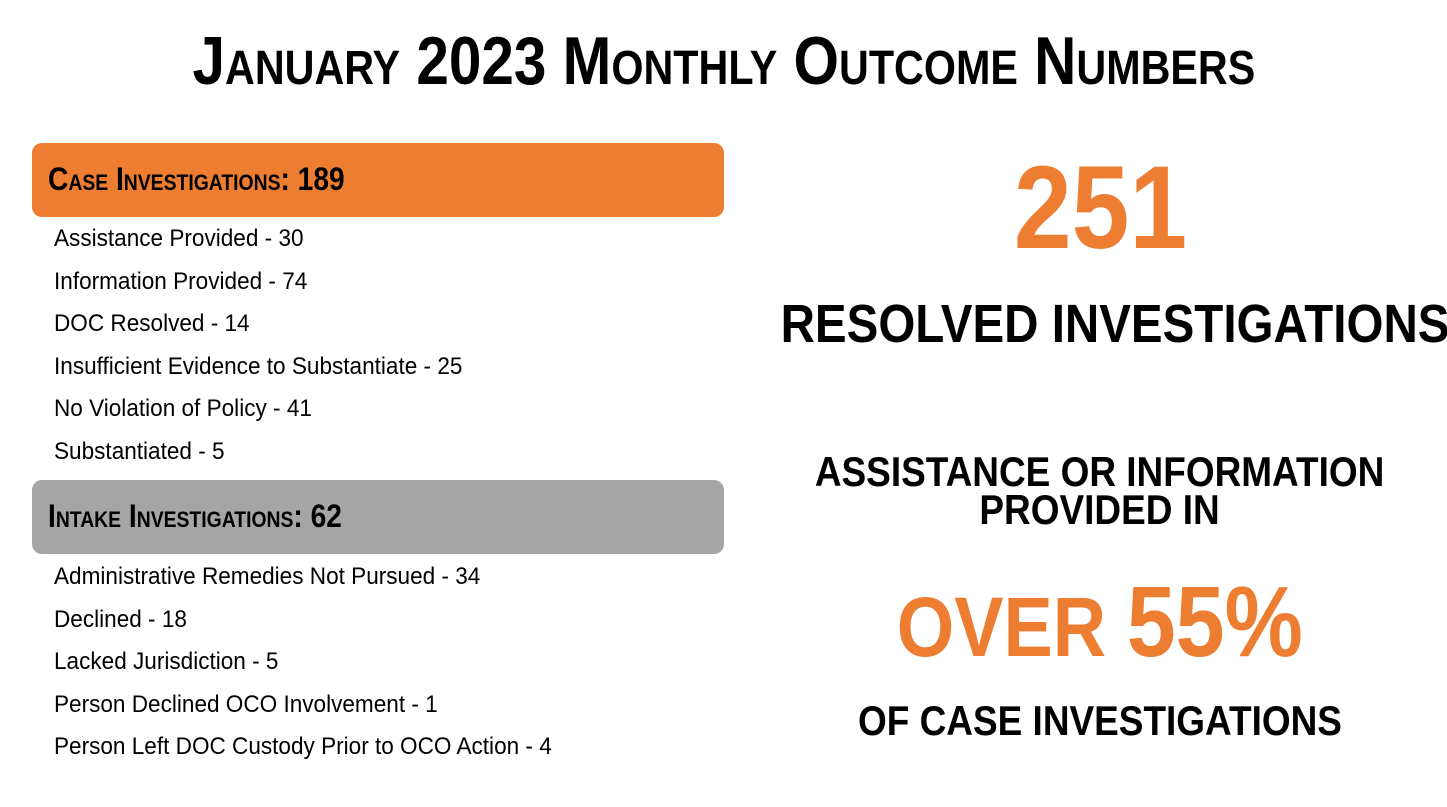 The image size is (1447, 807). I want to click on list-item: Lacked Jurisdiction - 5, so click(319, 662).